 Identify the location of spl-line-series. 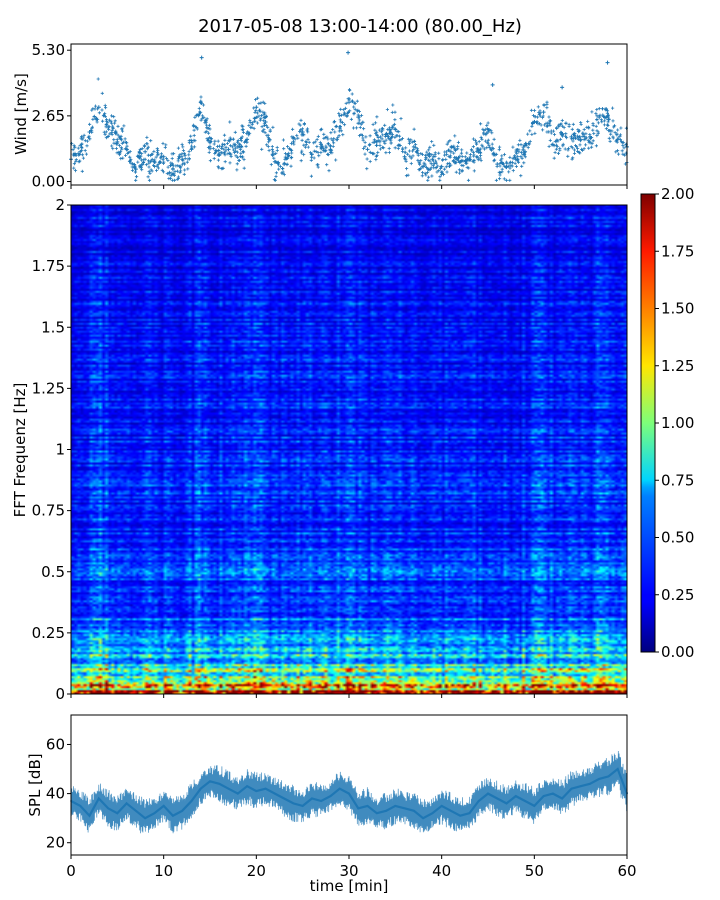
(349, 792).